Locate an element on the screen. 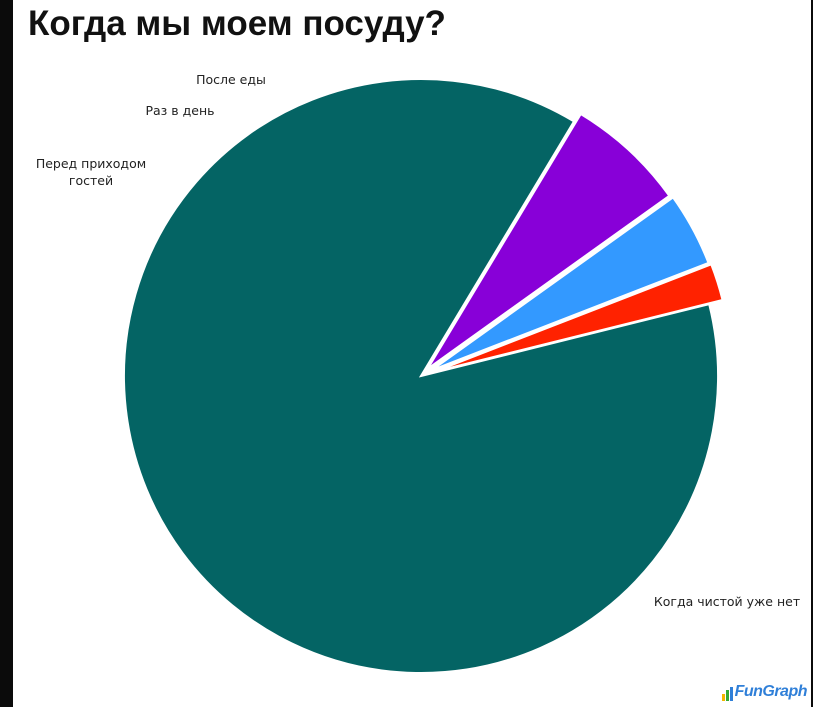 Image resolution: width=813 pixels, height=707 pixels. logo-text: FunGraph is located at coordinates (771, 691).